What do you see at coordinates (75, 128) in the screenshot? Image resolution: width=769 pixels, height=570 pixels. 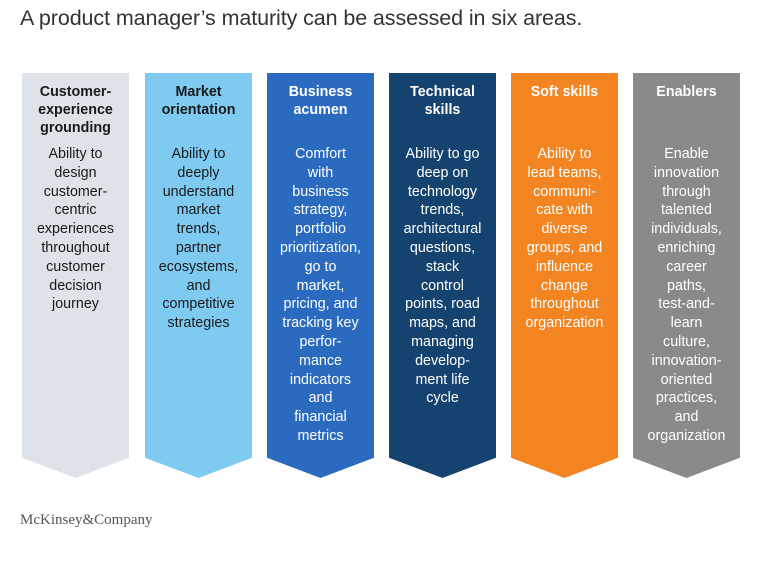 I see `area-title-line: grounding` at bounding box center [75, 128].